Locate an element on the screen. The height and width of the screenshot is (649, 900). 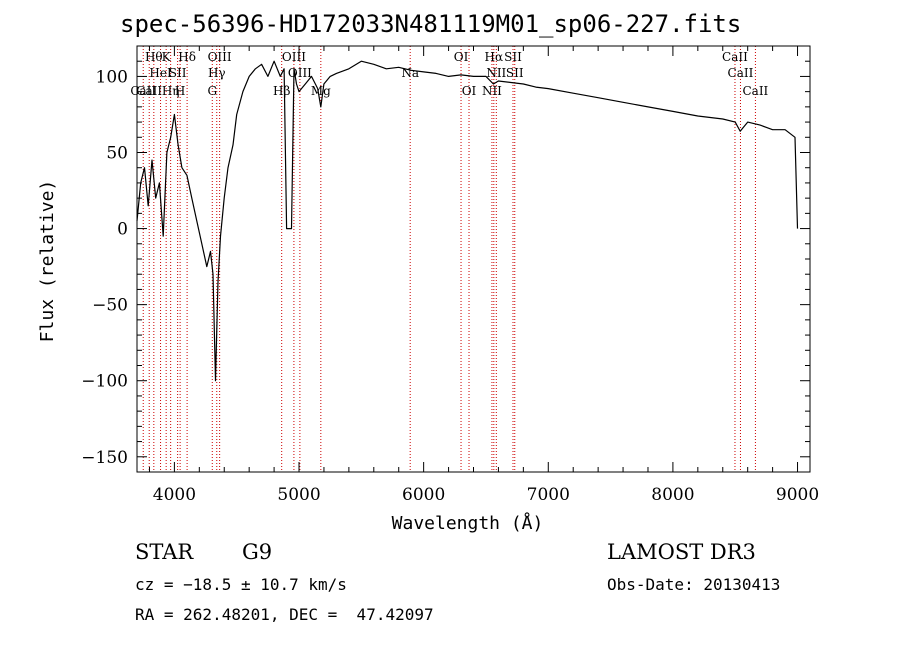
y-tick-label--100: −100 is located at coordinates (104, 382).